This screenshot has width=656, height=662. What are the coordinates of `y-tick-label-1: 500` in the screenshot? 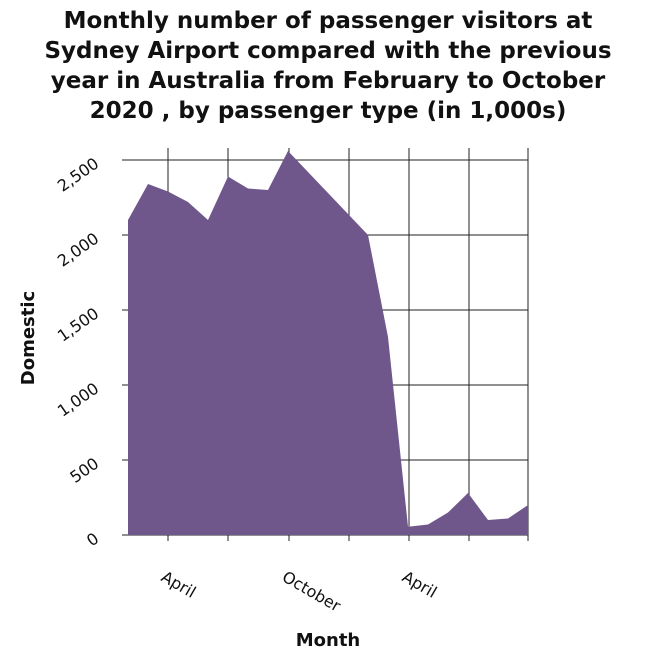 It's located at (84, 470).